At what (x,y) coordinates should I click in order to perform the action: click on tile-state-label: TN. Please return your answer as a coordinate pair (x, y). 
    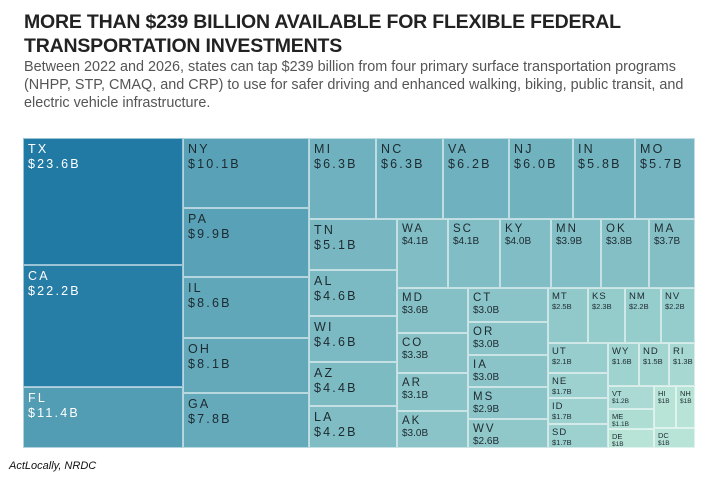
    Looking at the image, I should click on (325, 230).